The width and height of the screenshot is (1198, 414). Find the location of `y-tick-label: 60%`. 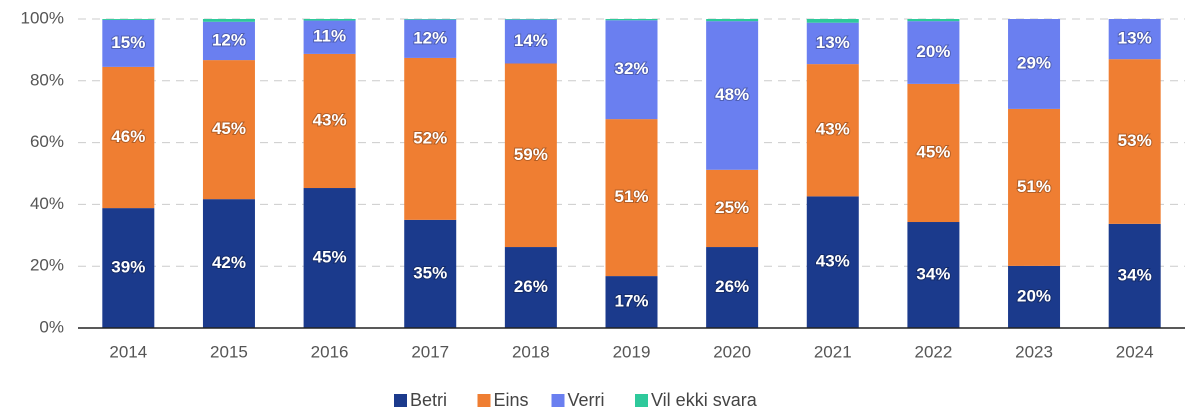

y-tick-label: 60% is located at coordinates (47, 141).